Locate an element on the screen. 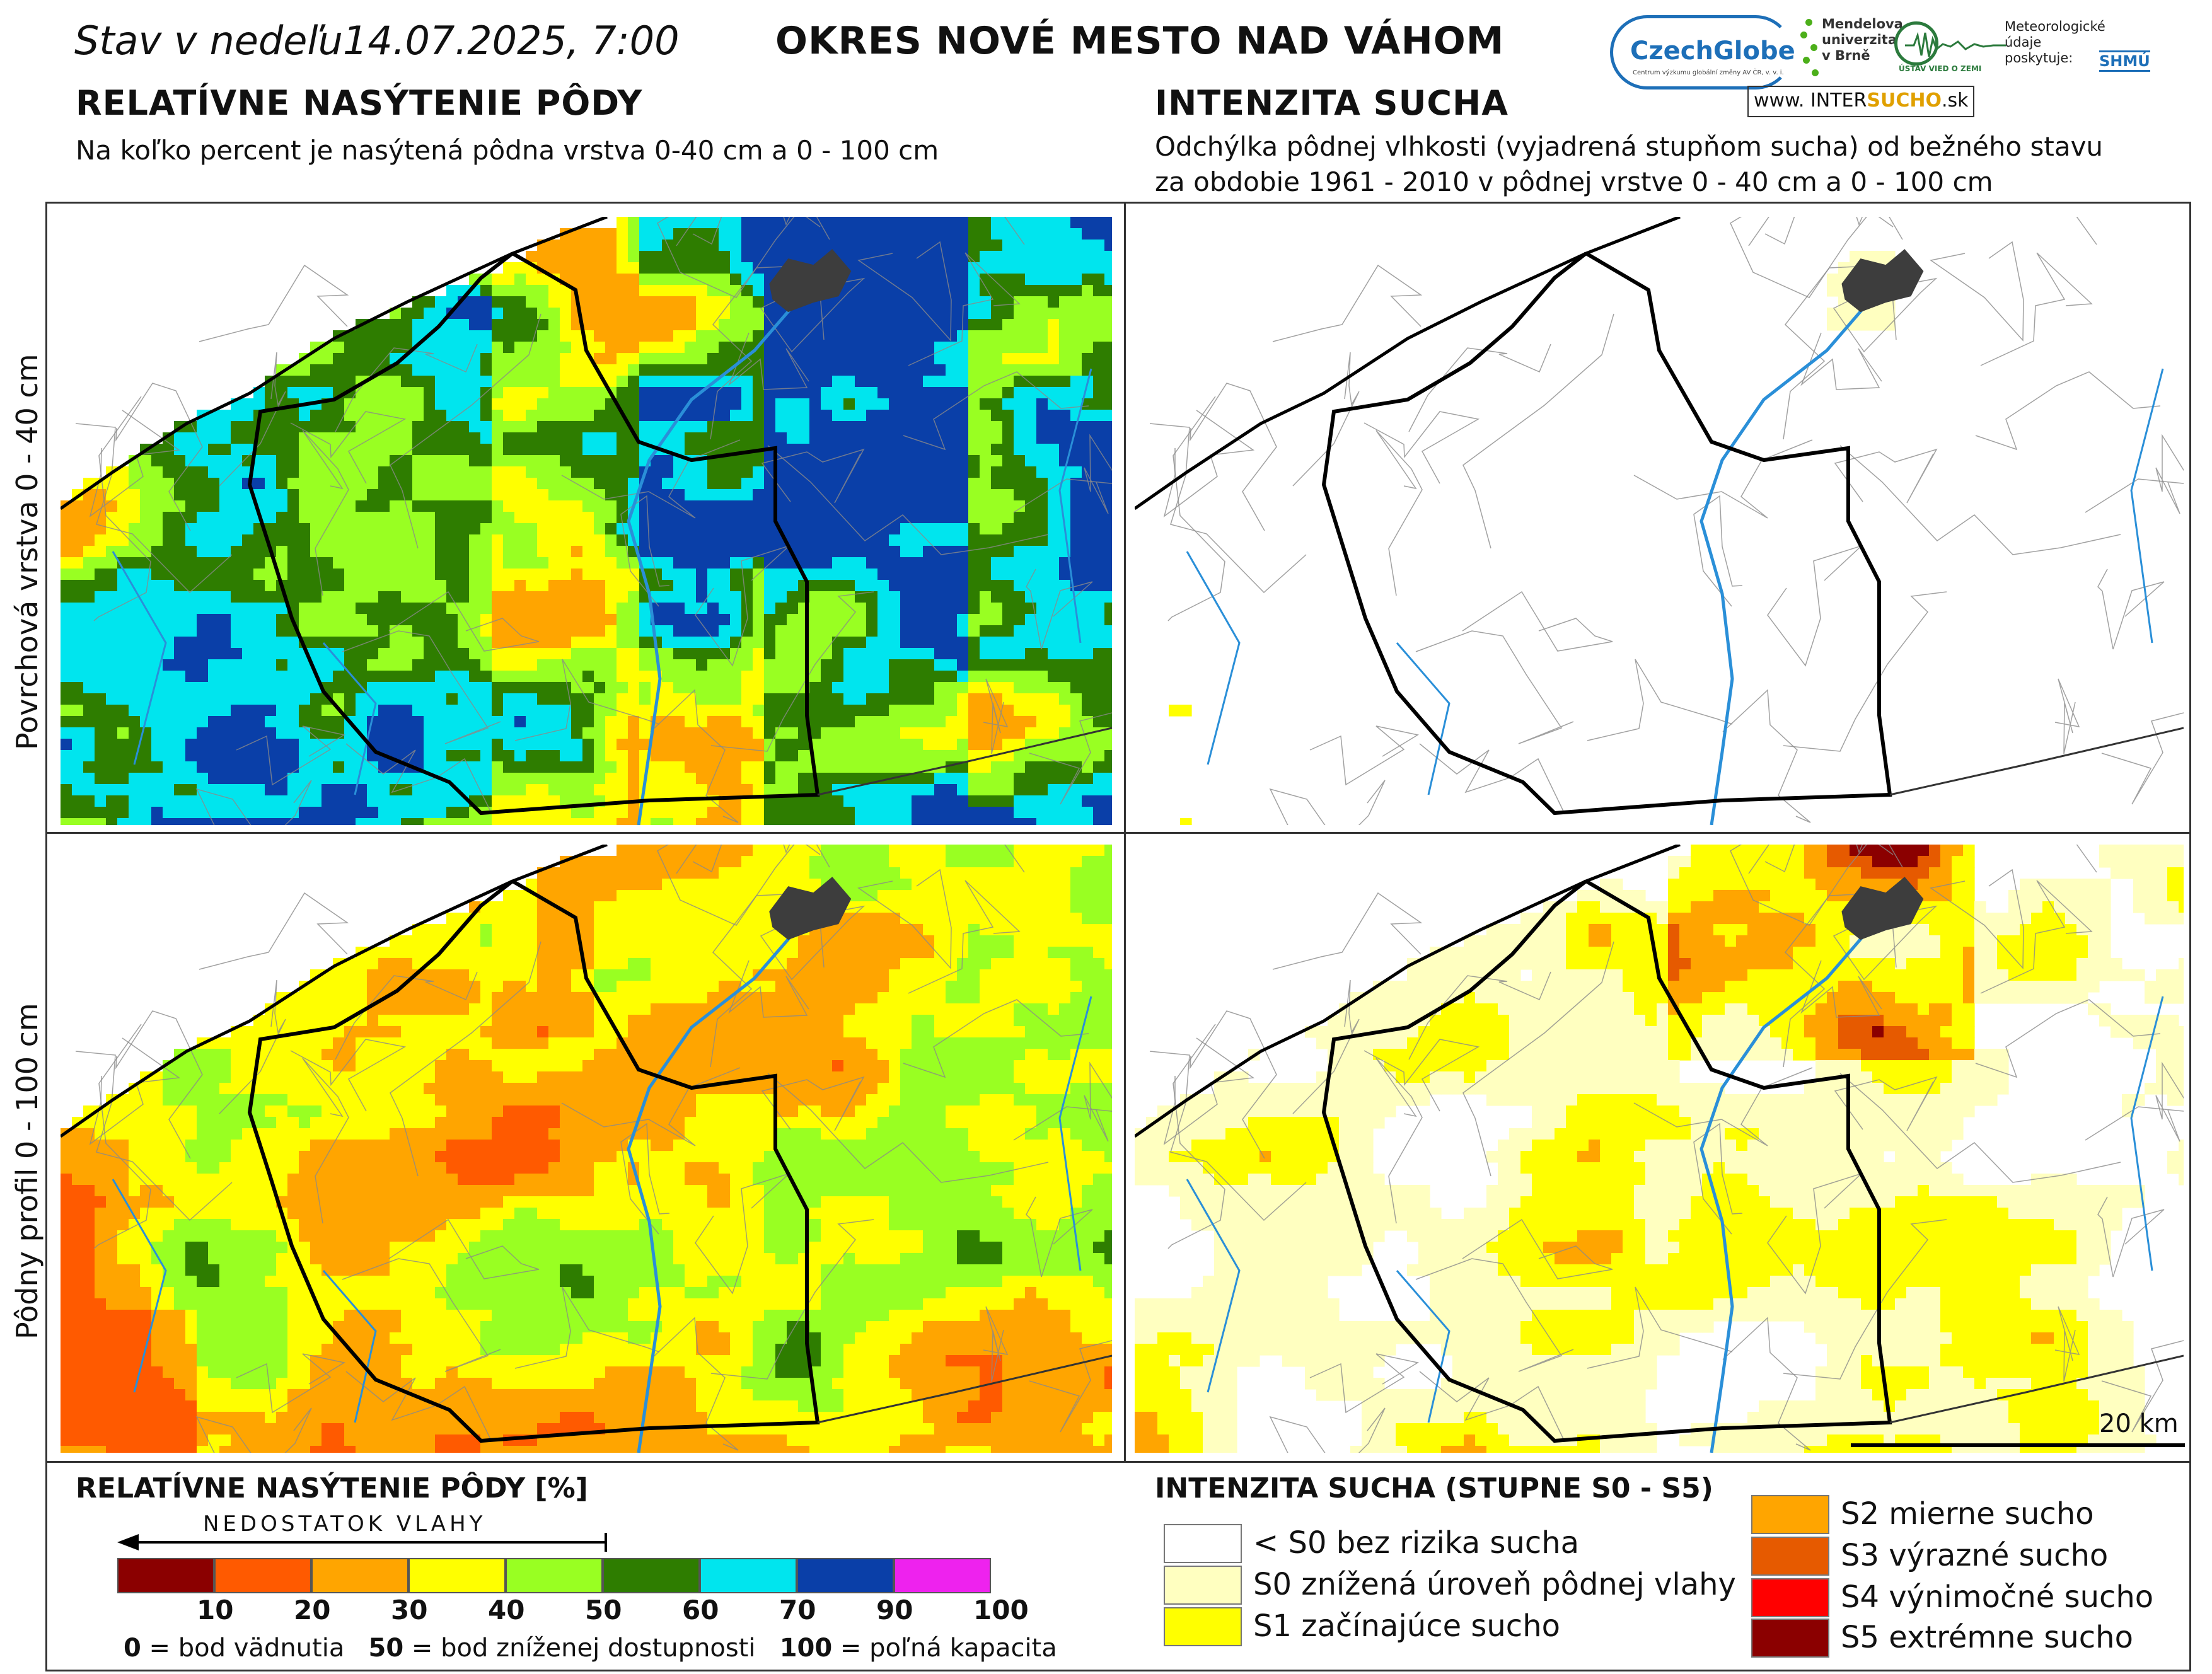 Image resolution: width=2212 pixels, height=1674 pixels. mendelu-logo-text: Mendelova univerzita v Brně is located at coordinates (1862, 39).